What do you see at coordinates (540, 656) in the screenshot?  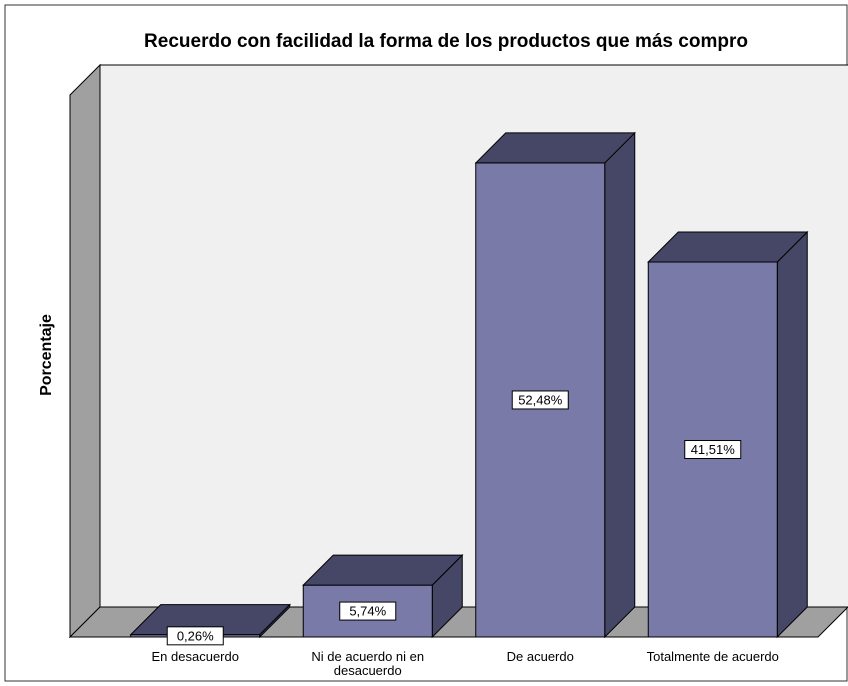 I see `x-tick-label: De acuerdo` at bounding box center [540, 656].